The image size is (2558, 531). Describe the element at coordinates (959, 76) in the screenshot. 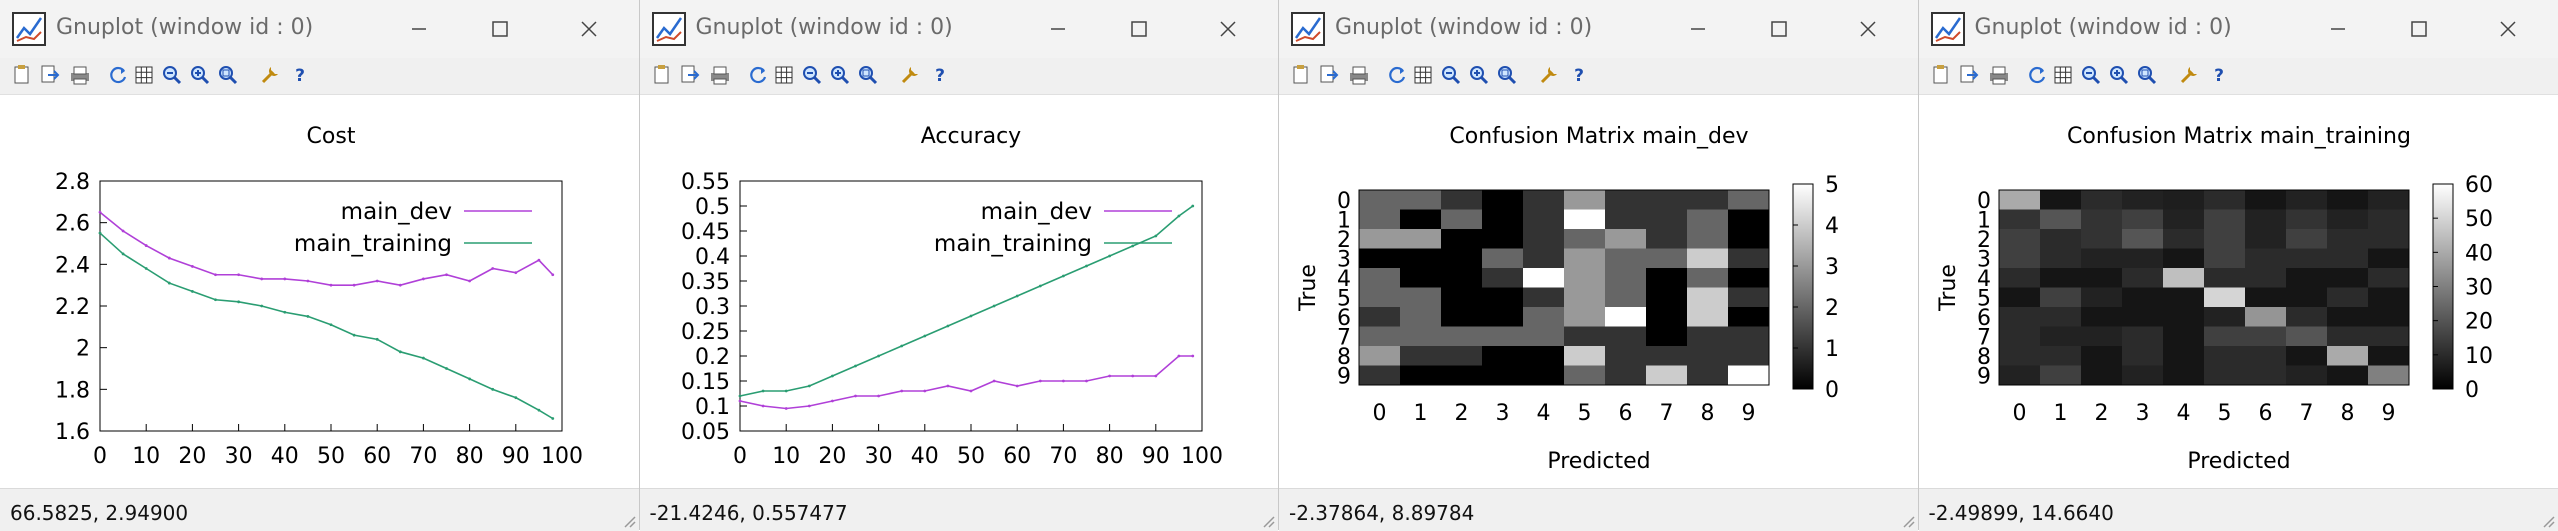

I see `toolbar: ?` at that location.